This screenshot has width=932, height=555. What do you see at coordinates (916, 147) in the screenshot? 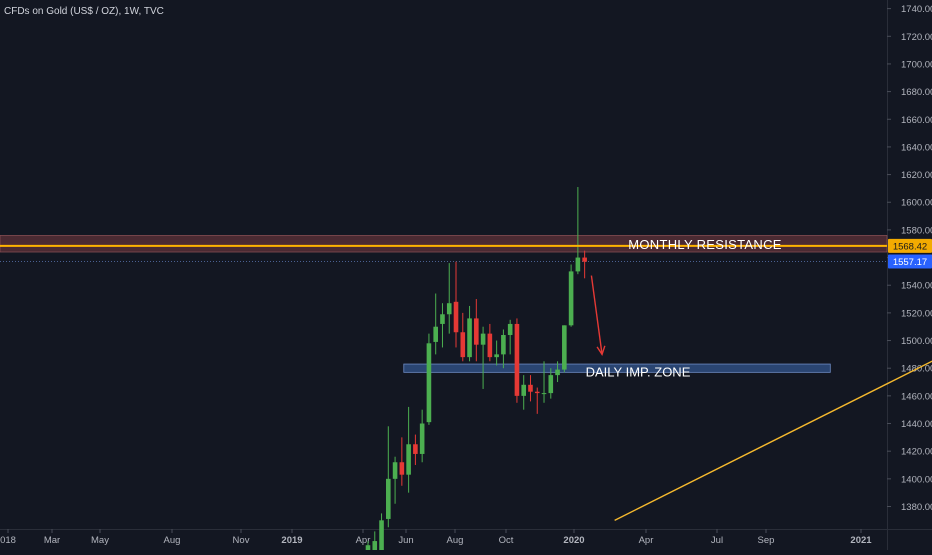
I see `price-axis-tick-label: 1640.00` at bounding box center [916, 147].